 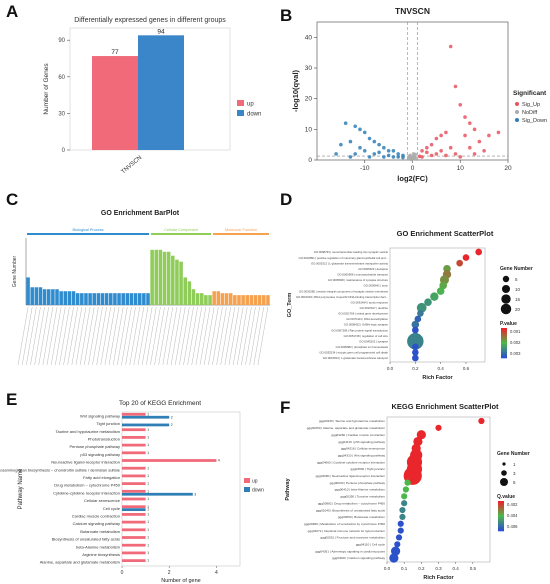 What do you see at coordinates (360, 490) in the screenshot?
I see `panel-f-pathway-label: ggg00410 | beta-Alanine metabolism` at bounding box center [360, 490].